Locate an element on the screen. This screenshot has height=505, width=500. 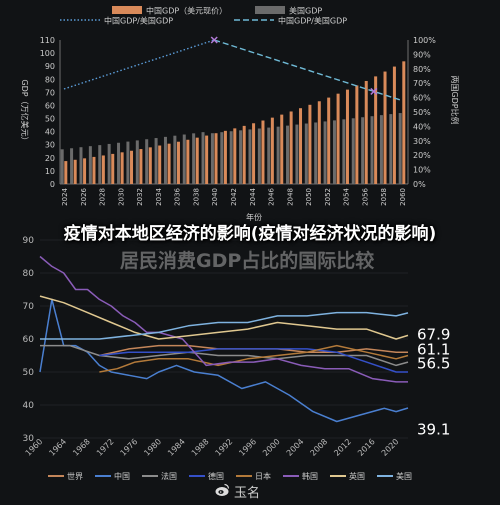
end-value-label: 67.9 is located at coordinates (433, 334).